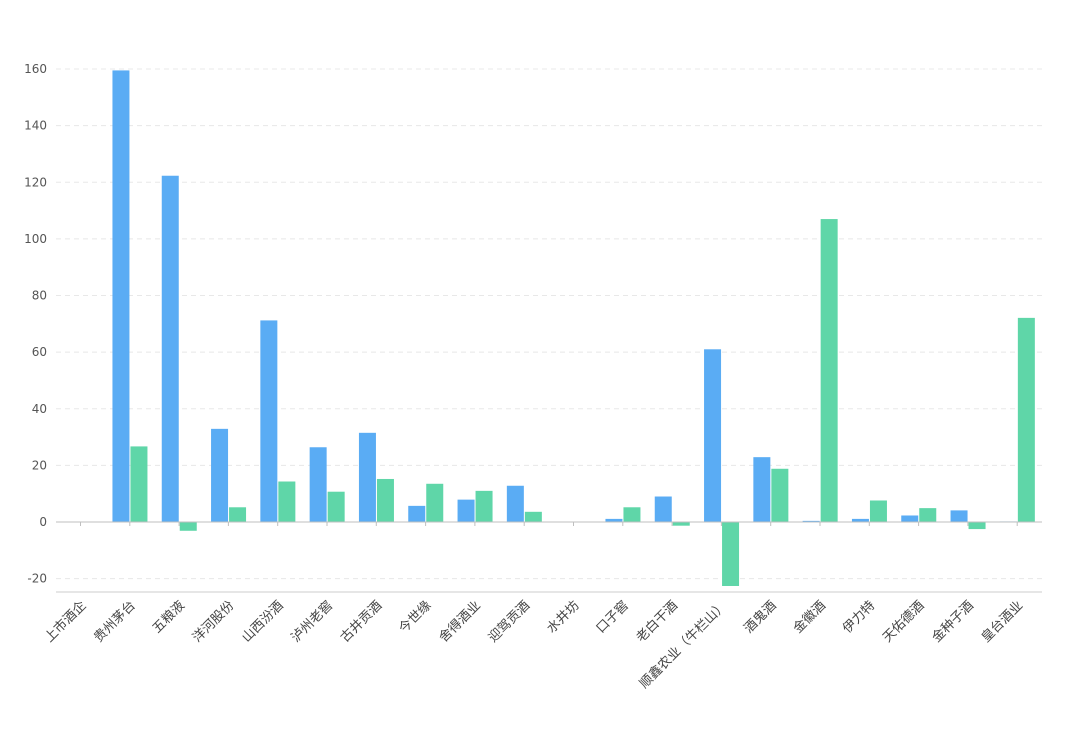  What do you see at coordinates (262, 621) in the screenshot?
I see `x-category-label: 山西汾酒` at bounding box center [262, 621].